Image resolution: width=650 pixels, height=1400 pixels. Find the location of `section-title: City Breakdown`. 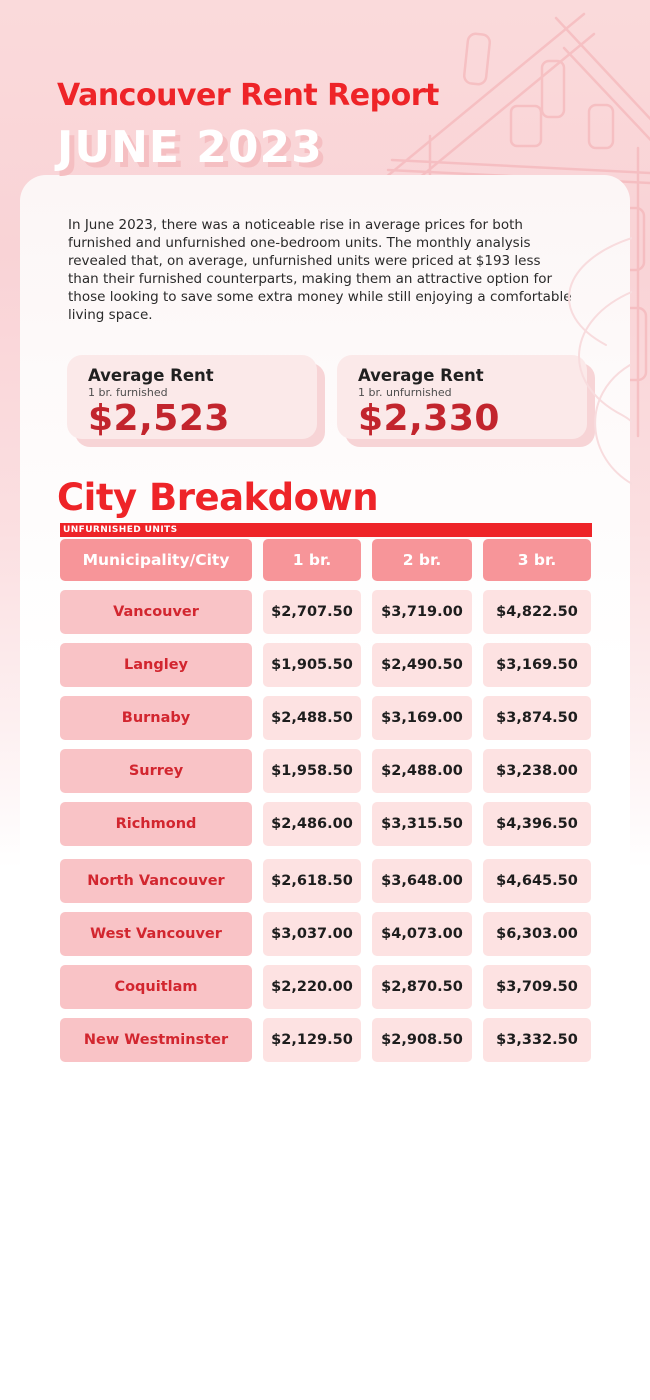

section-title: City Breakdown is located at coordinates (218, 497).